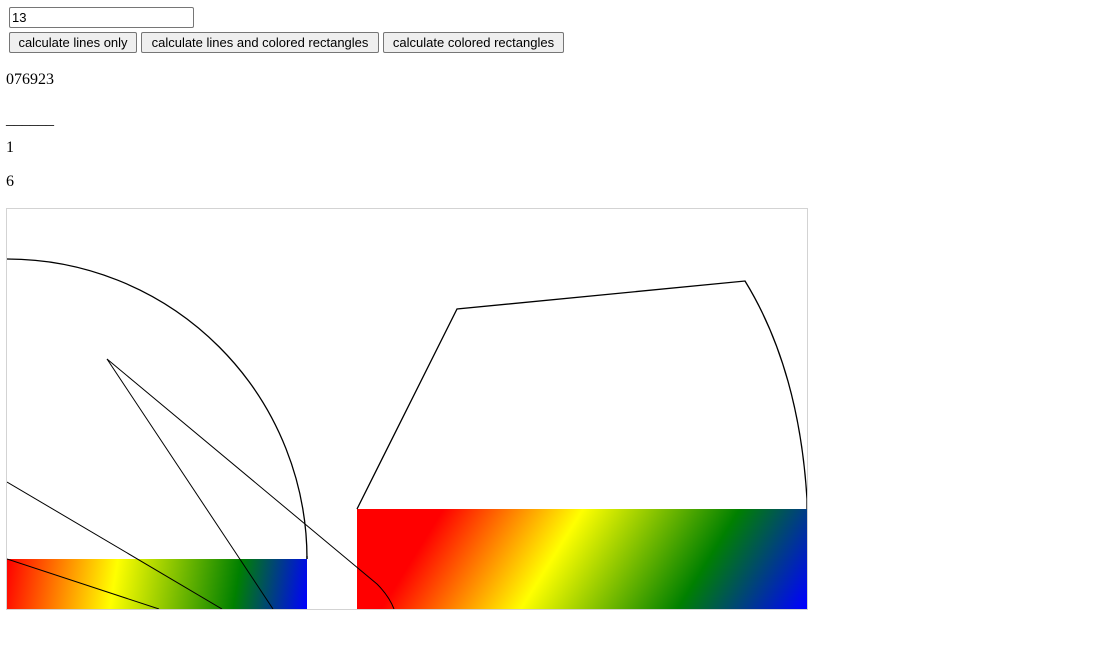 Image resolution: width=1097 pixels, height=651 pixels. What do you see at coordinates (473, 42) in the screenshot?
I see `calculate-rectangles-button: calculate colored rectangles` at bounding box center [473, 42].